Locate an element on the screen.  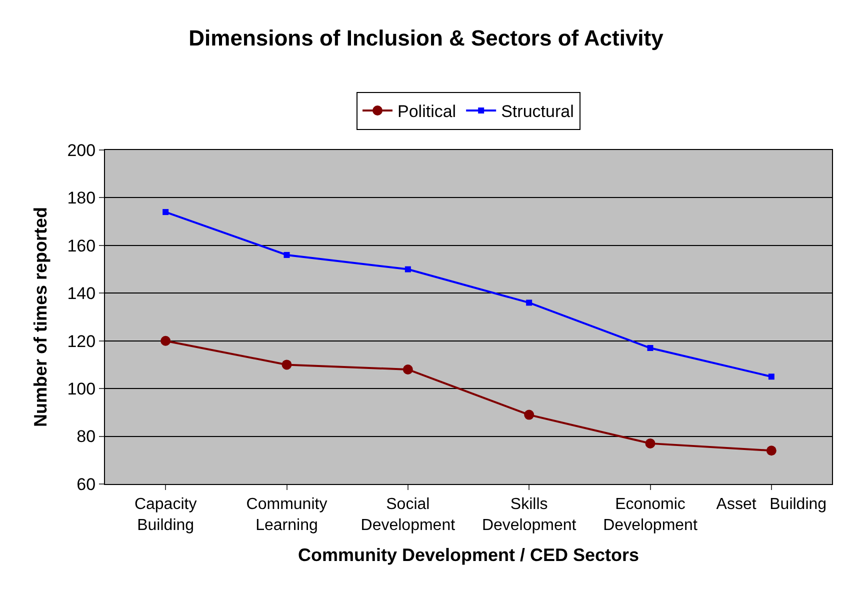
x-tick-label: Social Development is located at coordinates (408, 515).